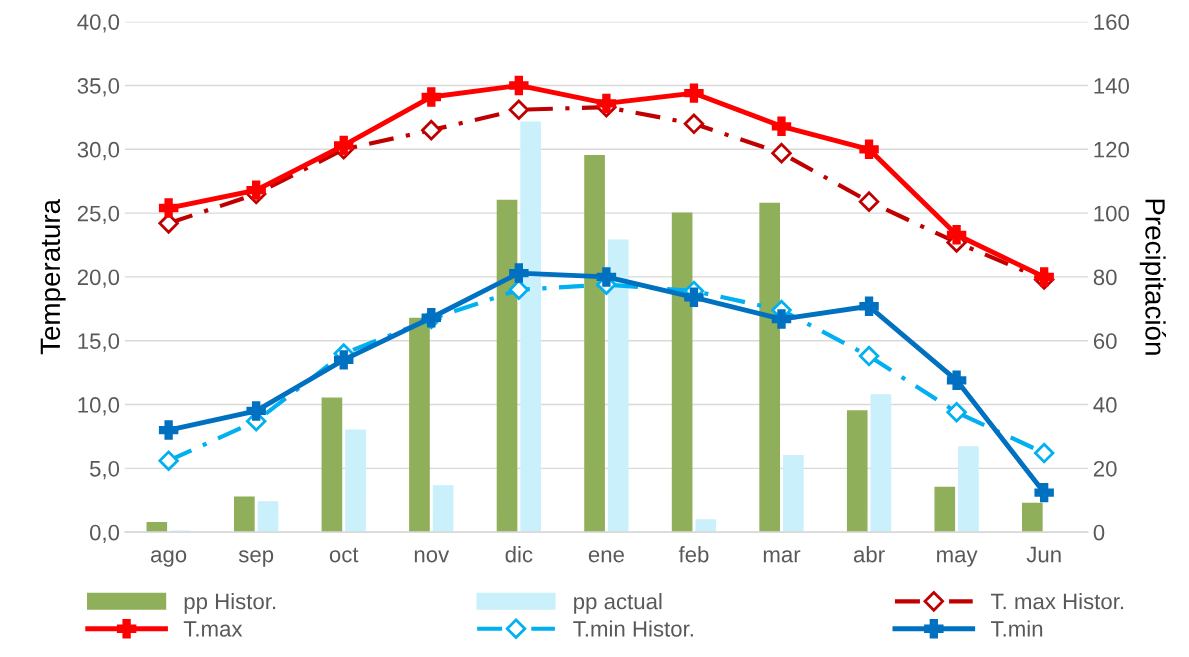  What do you see at coordinates (98, 23) in the screenshot?
I see `y-tick-label: 40,0` at bounding box center [98, 23].